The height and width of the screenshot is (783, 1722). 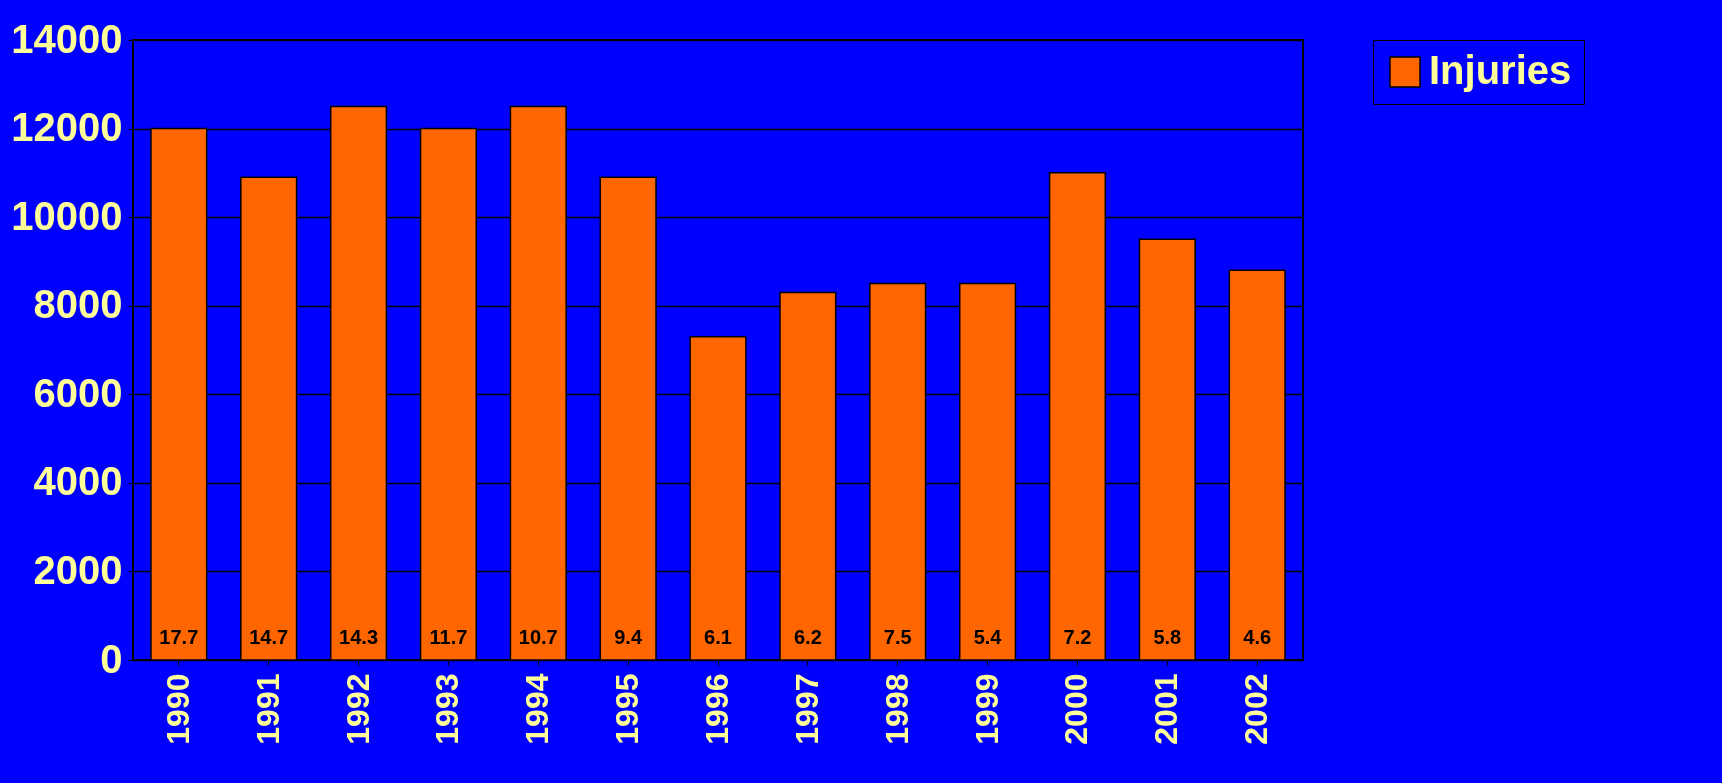 What do you see at coordinates (807, 637) in the screenshot?
I see `annotation: 6.2` at bounding box center [807, 637].